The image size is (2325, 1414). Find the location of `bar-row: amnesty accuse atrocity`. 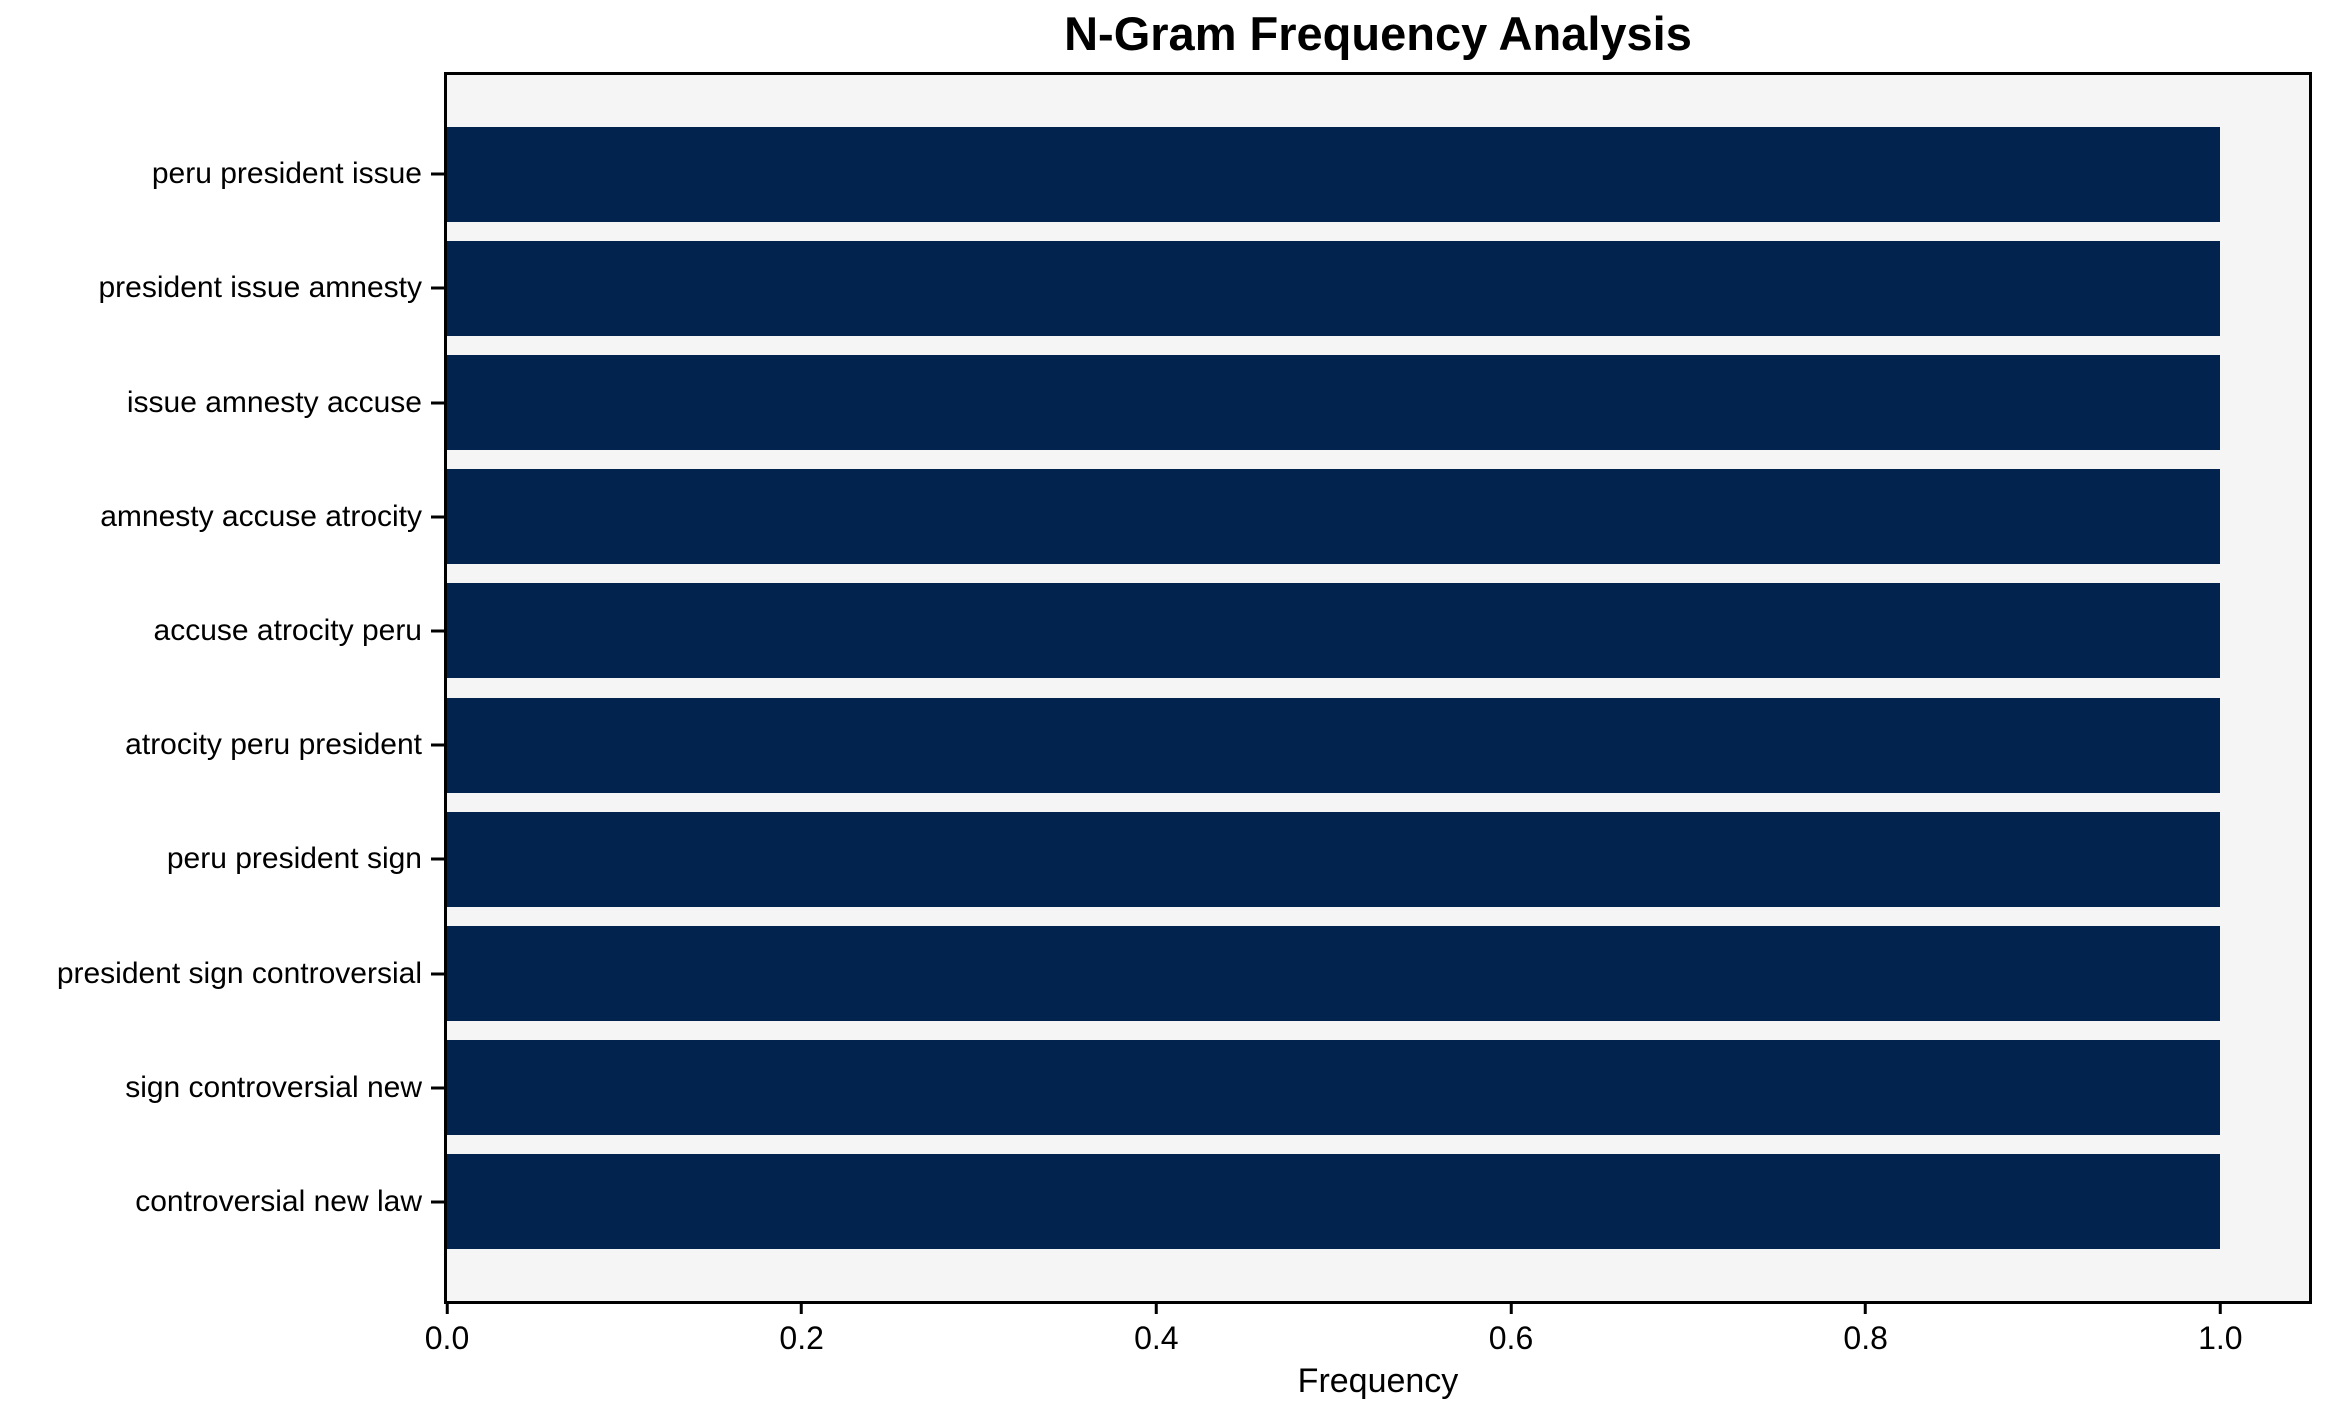

bar-row: amnesty accuse atrocity is located at coordinates (1204, 517).